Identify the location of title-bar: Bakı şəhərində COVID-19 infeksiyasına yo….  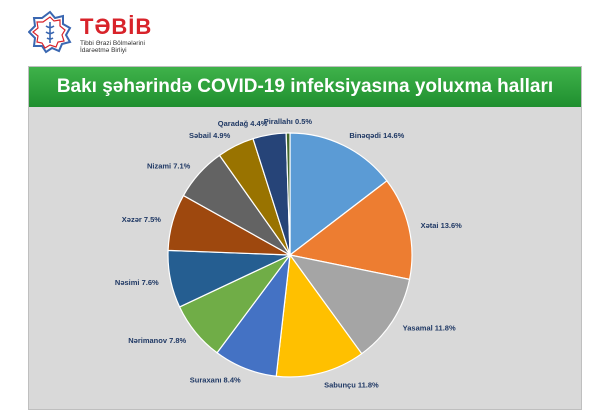
(305, 87).